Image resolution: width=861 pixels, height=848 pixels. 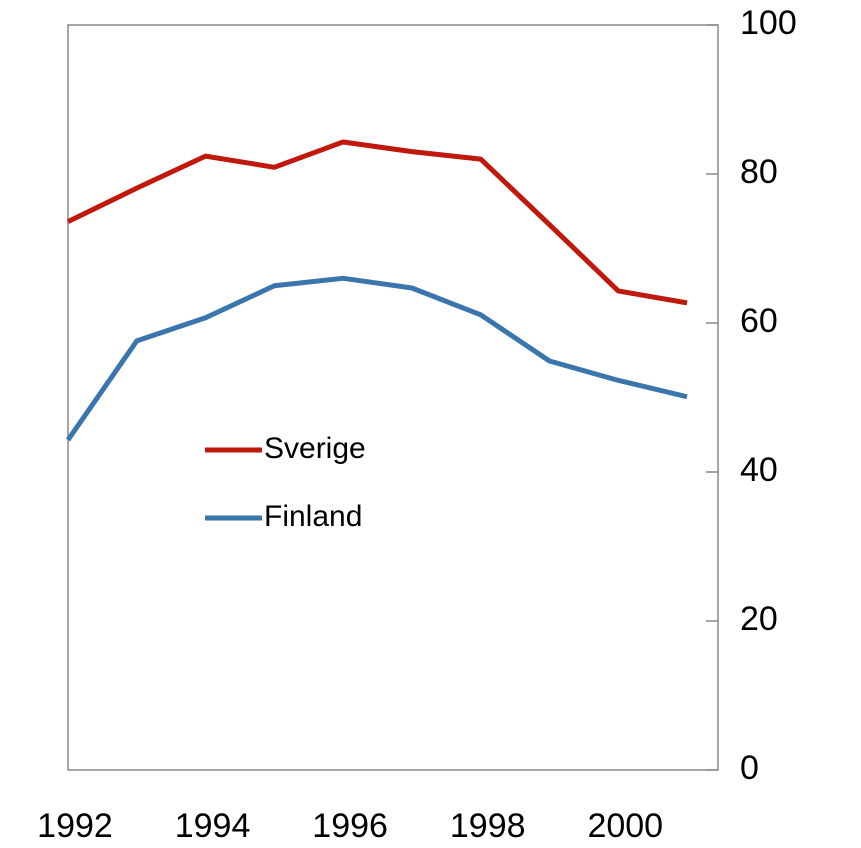 What do you see at coordinates (749, 768) in the screenshot?
I see `y-tick-label: 0` at bounding box center [749, 768].